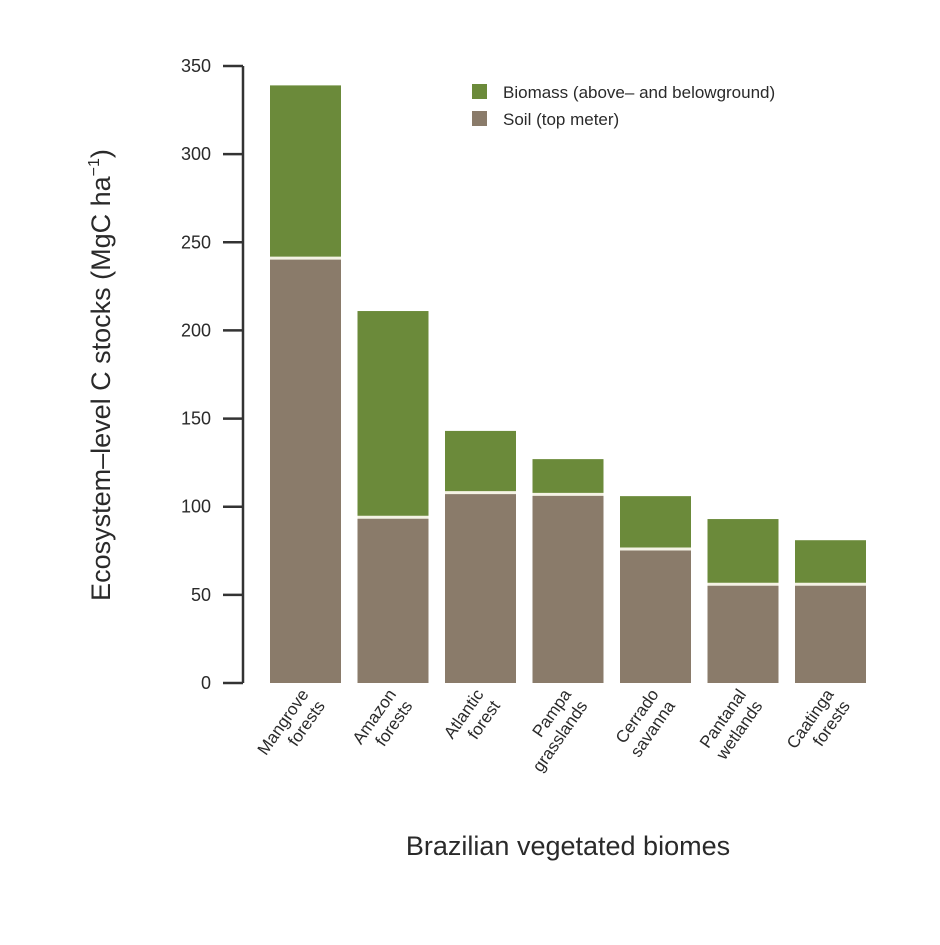  Describe the element at coordinates (206, 683) in the screenshot. I see `y-tick-label: 0` at that location.